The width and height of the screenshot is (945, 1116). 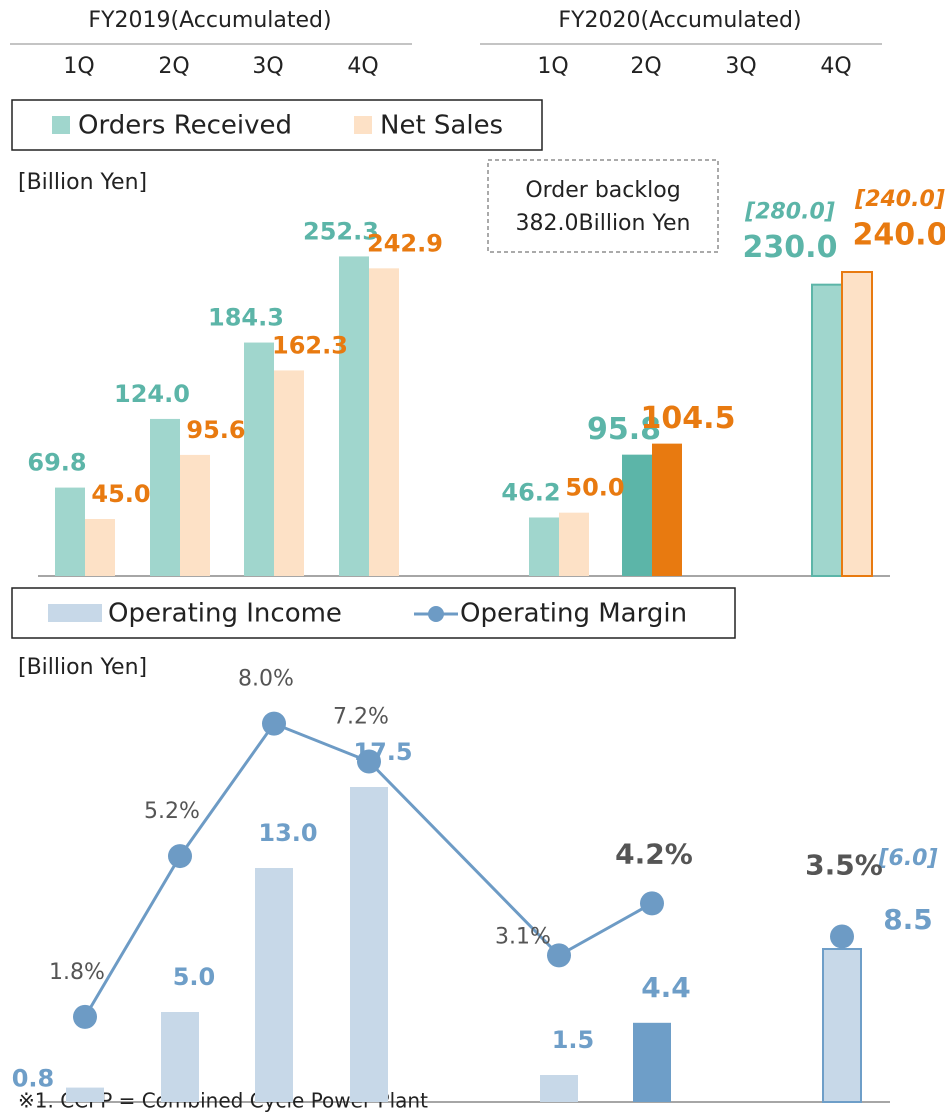 I want to click on data-label: 252.3, so click(x=341, y=231).